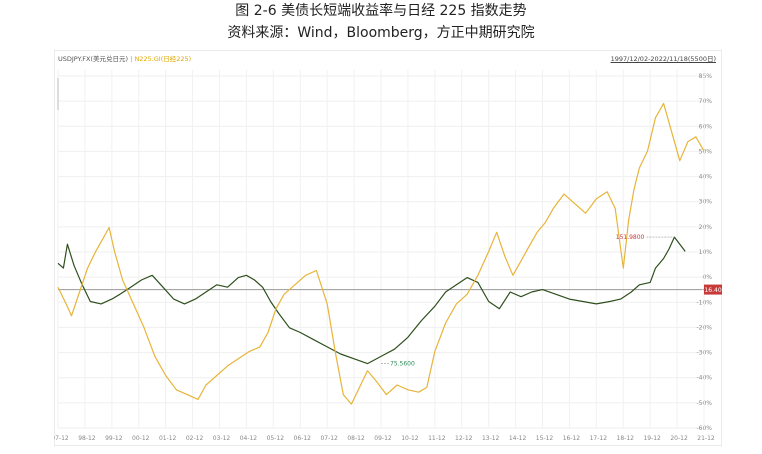 The height and width of the screenshot is (454, 762). Describe the element at coordinates (381, 11) in the screenshot. I see `chart-title: 图 2-6 美债长短端收益率与日经 225 指数走势` at that location.